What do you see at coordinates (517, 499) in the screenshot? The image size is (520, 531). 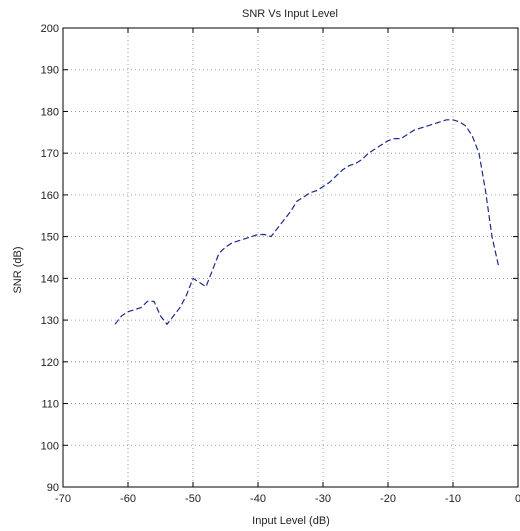 I see `x-tick-label: 0` at bounding box center [517, 499].